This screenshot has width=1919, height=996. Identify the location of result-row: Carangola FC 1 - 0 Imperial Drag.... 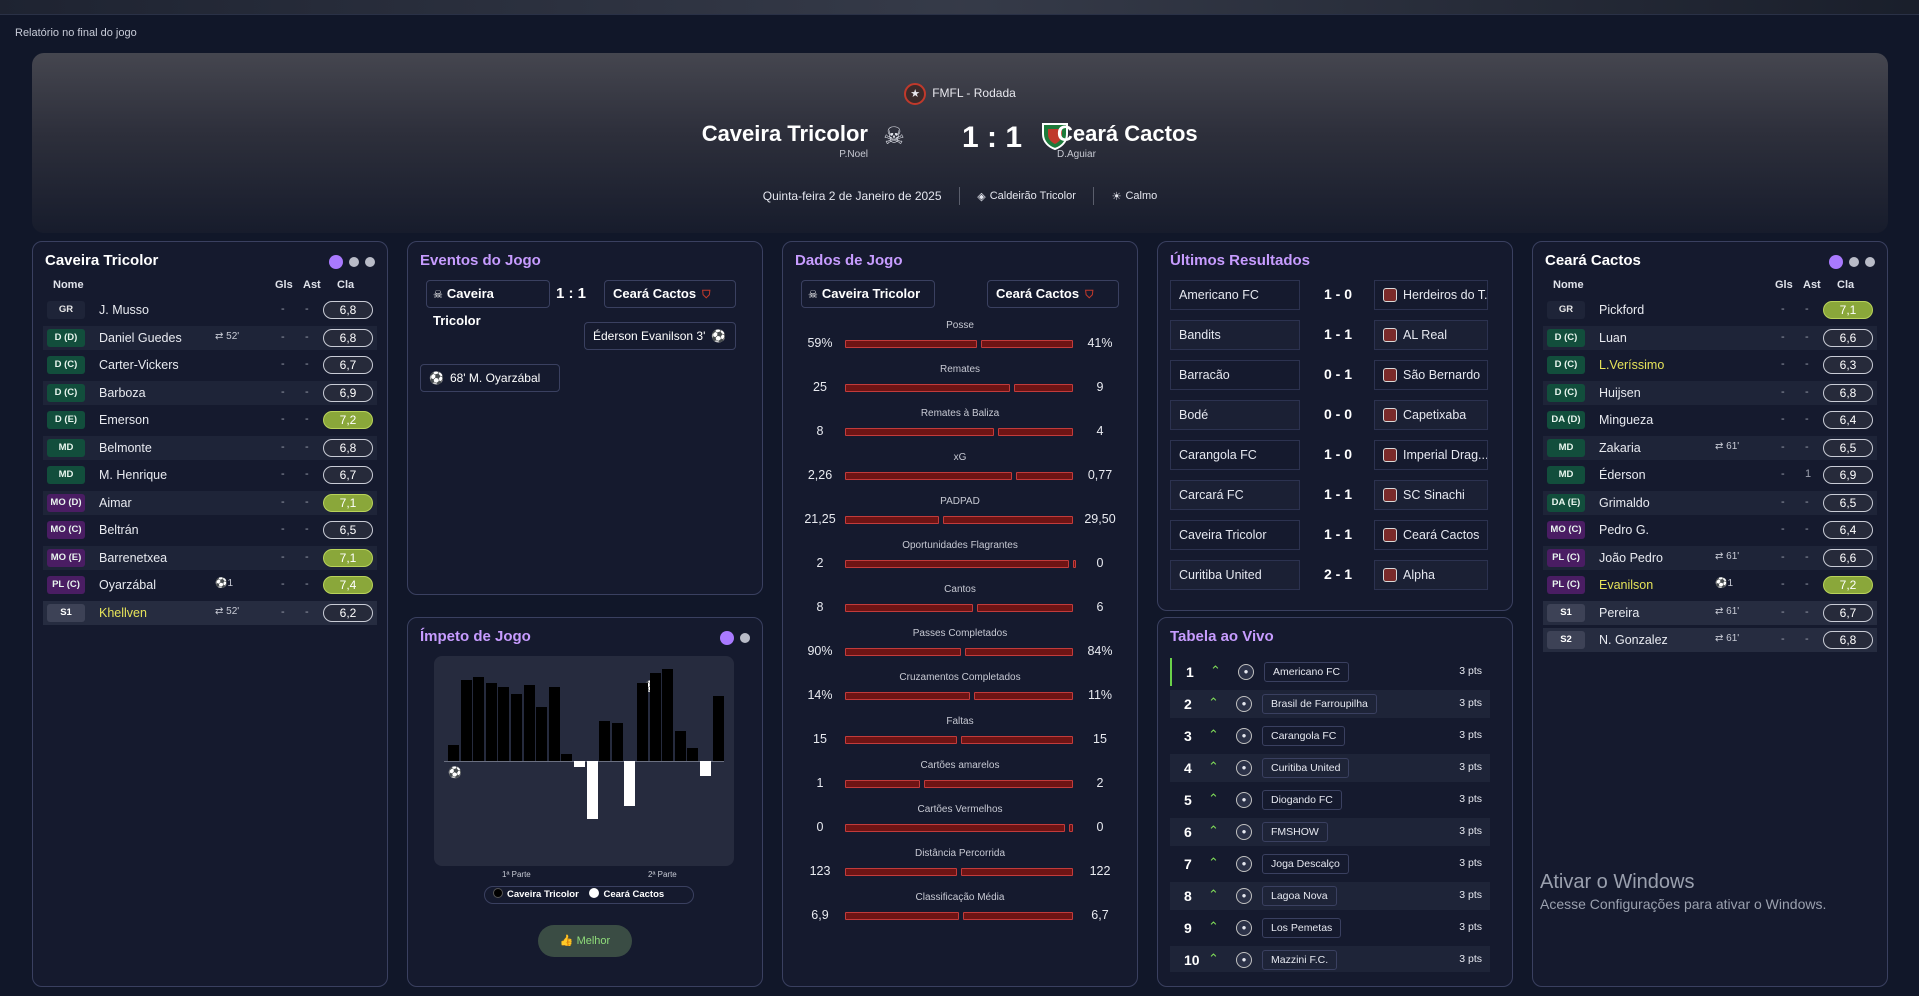
(1329, 455).